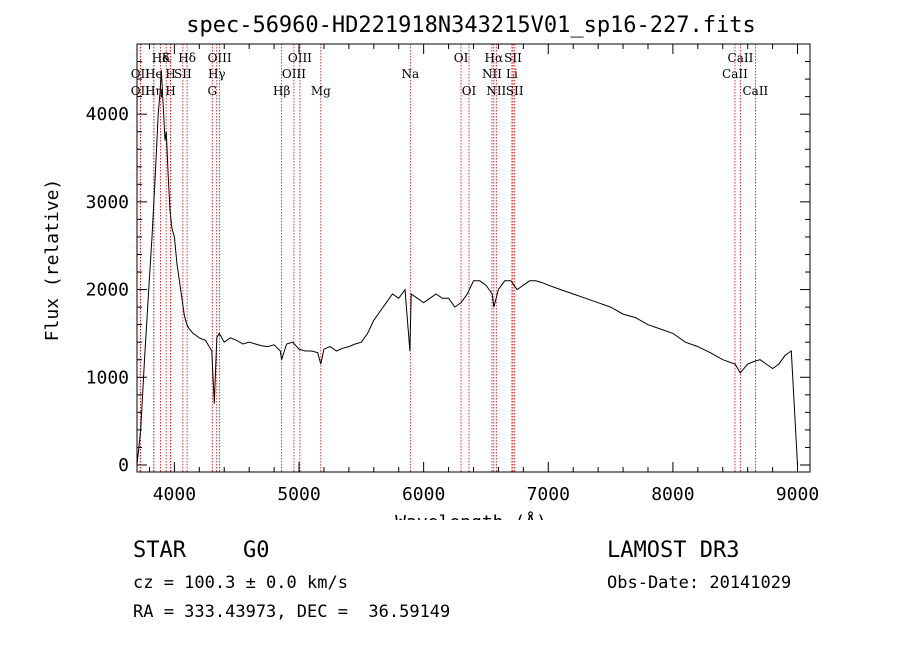  Describe the element at coordinates (512, 74) in the screenshot. I see `line-label: Li` at that location.